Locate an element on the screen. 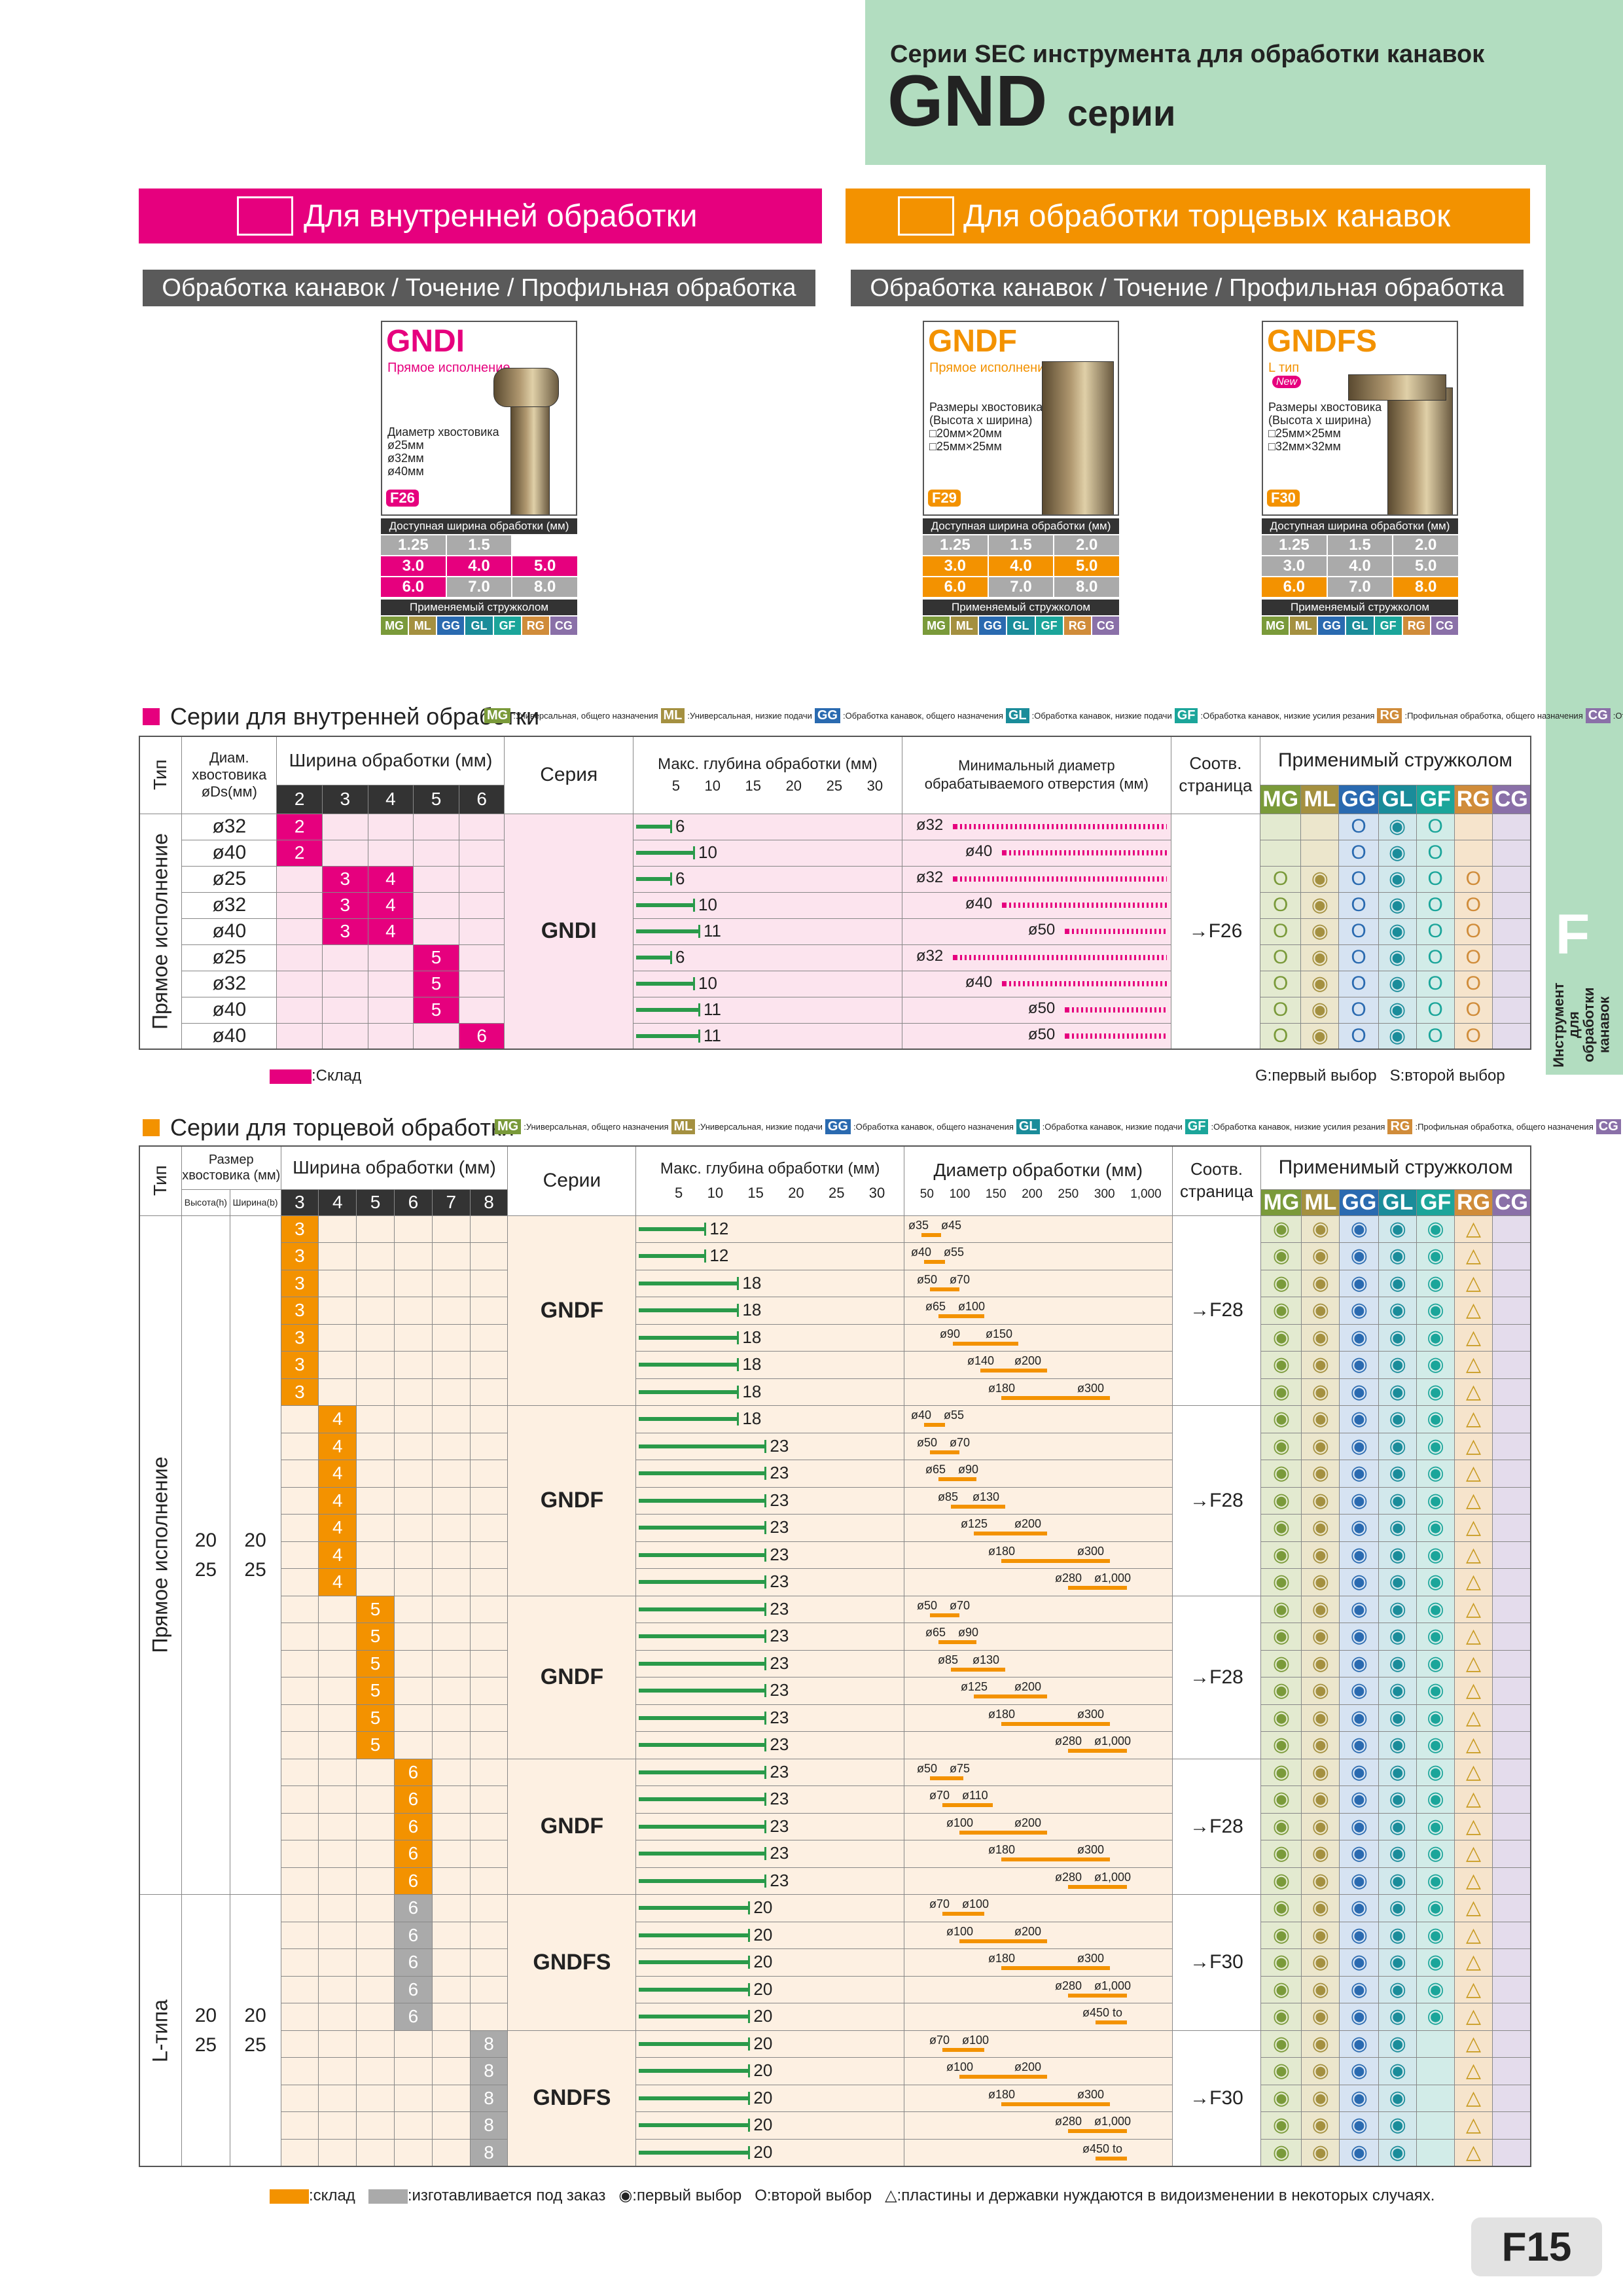  breaker-cell-gf: O is located at coordinates (1435, 879).